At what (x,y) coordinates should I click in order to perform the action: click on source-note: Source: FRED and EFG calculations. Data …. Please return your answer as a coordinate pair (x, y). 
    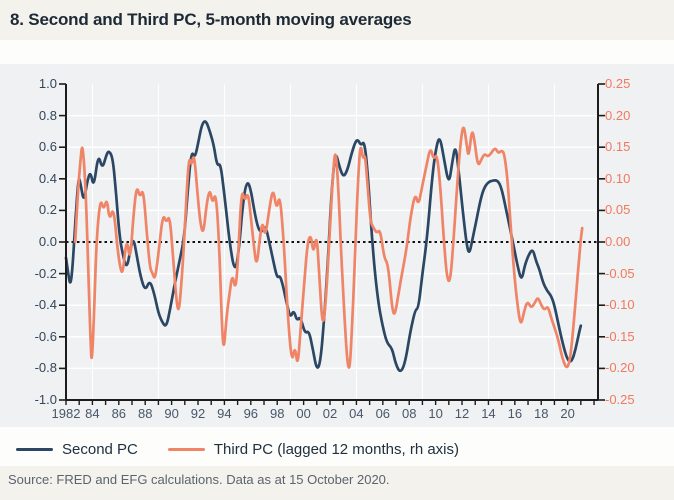
    Looking at the image, I should click on (199, 479).